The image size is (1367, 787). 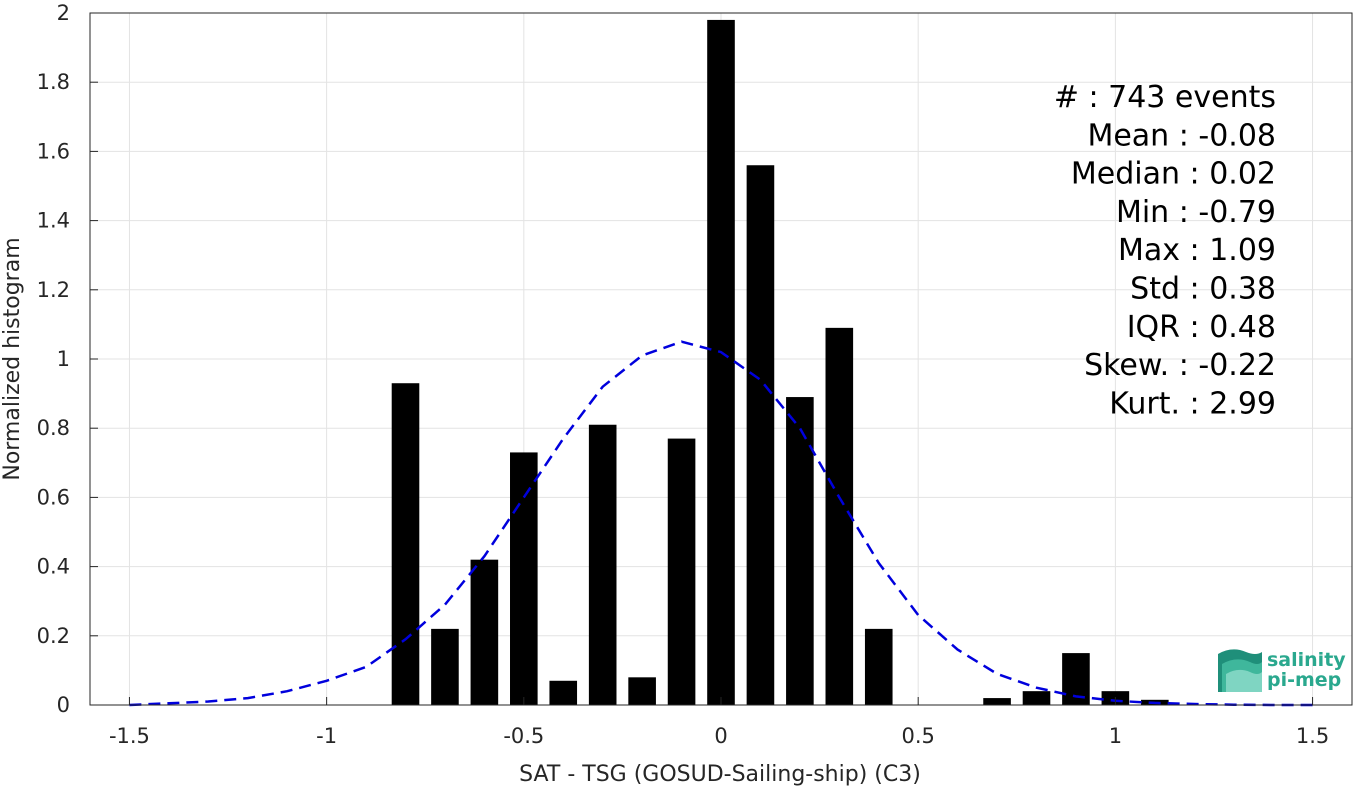 I want to click on x-axis-label: SAT - TSG (GOSUD-Sailing-ship) (C3), so click(x=720, y=774).